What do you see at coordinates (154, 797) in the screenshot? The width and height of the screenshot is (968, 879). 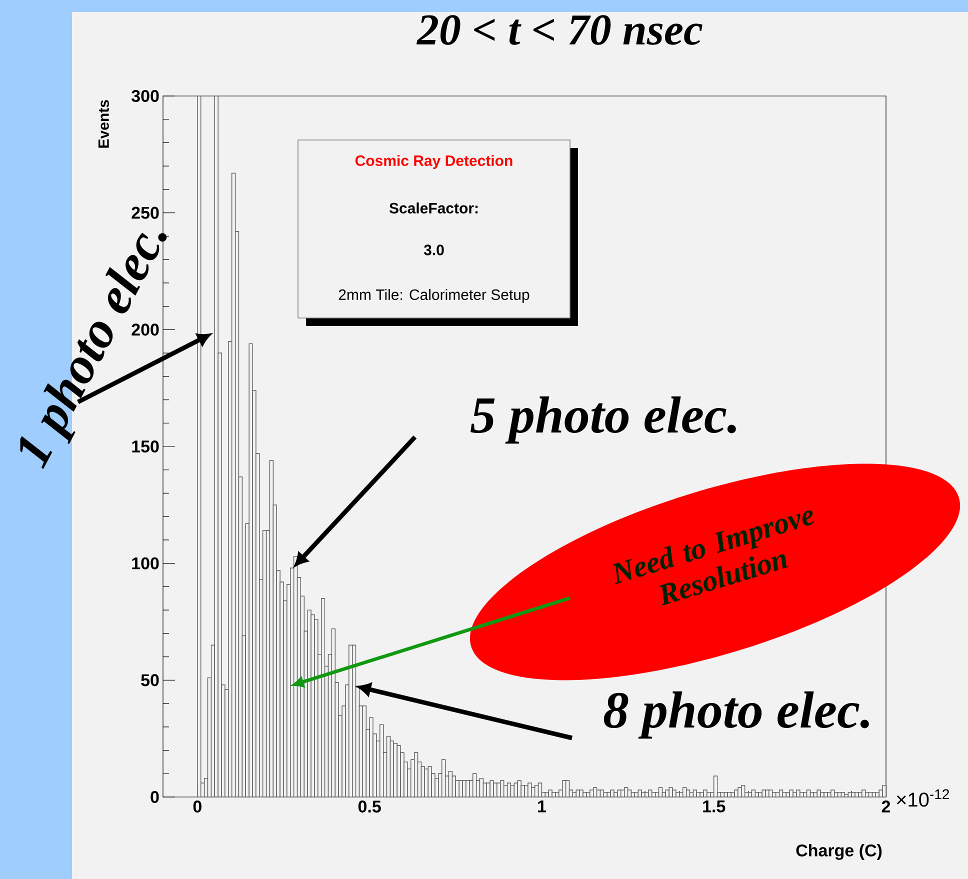 I see `y-tick-label: 0` at bounding box center [154, 797].